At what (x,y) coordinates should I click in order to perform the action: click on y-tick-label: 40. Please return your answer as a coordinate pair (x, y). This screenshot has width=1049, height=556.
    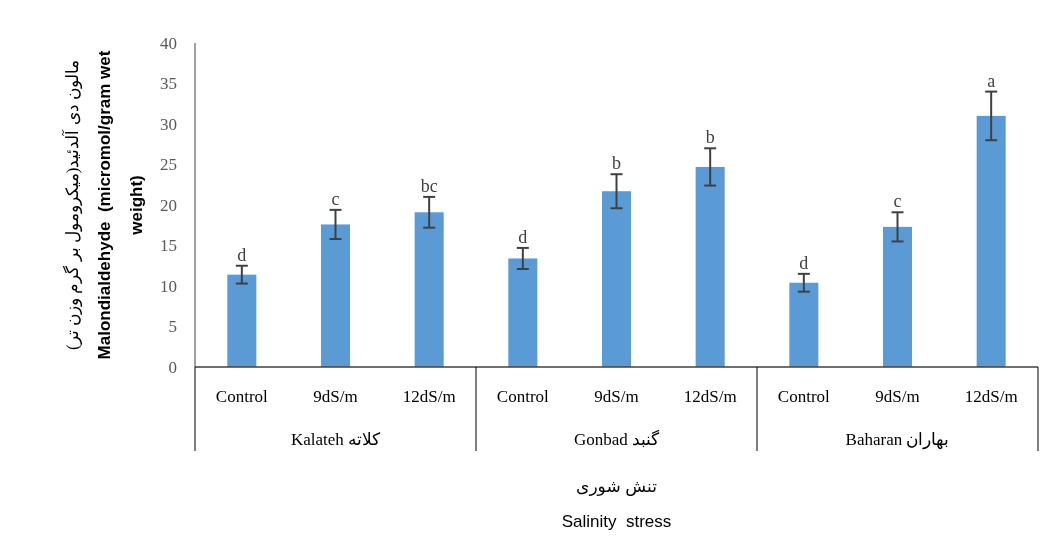
    Looking at the image, I should click on (168, 43).